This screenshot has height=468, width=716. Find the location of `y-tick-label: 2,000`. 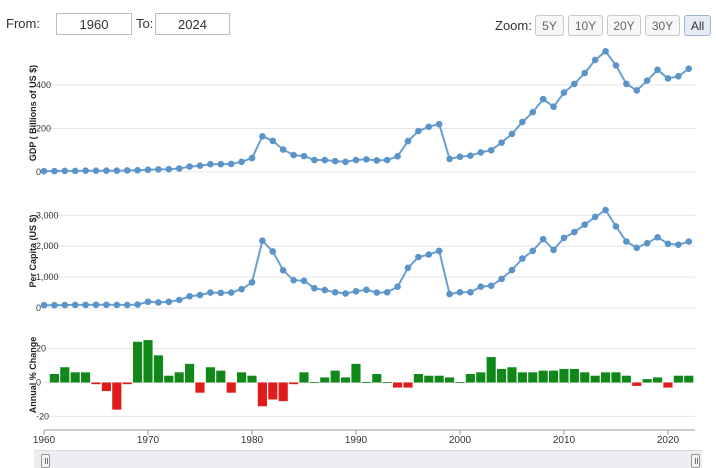

y-tick-label: 2,000 is located at coordinates (47, 246).